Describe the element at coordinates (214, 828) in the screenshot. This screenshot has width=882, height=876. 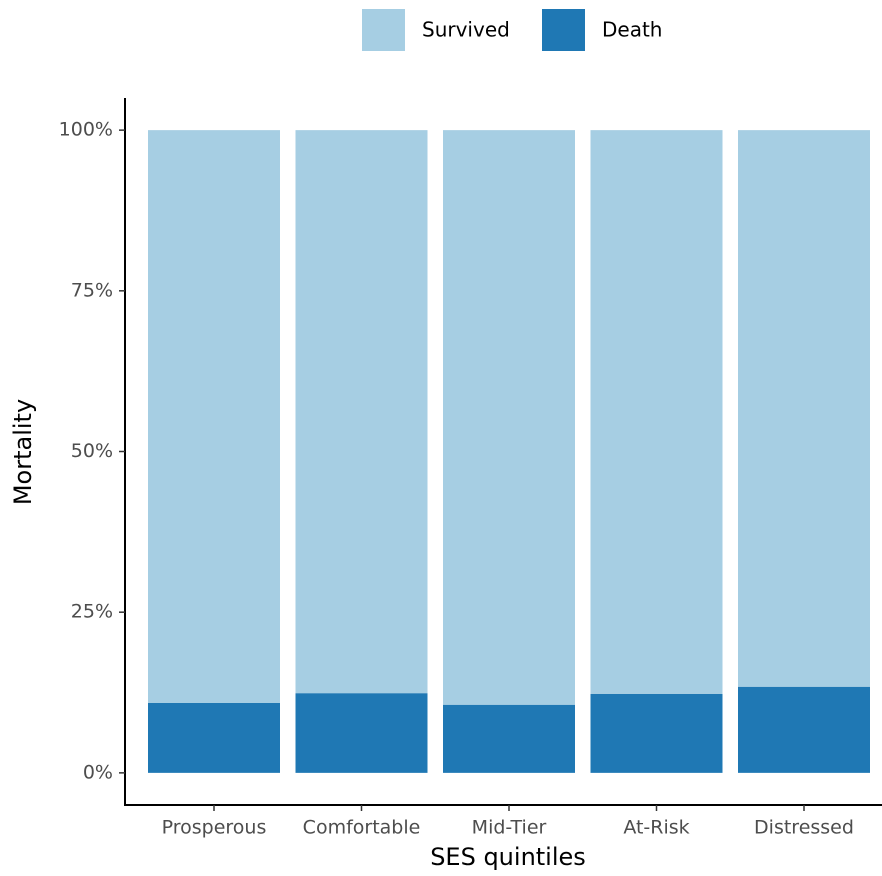
I see `x-tick-label: Prosperous` at that location.